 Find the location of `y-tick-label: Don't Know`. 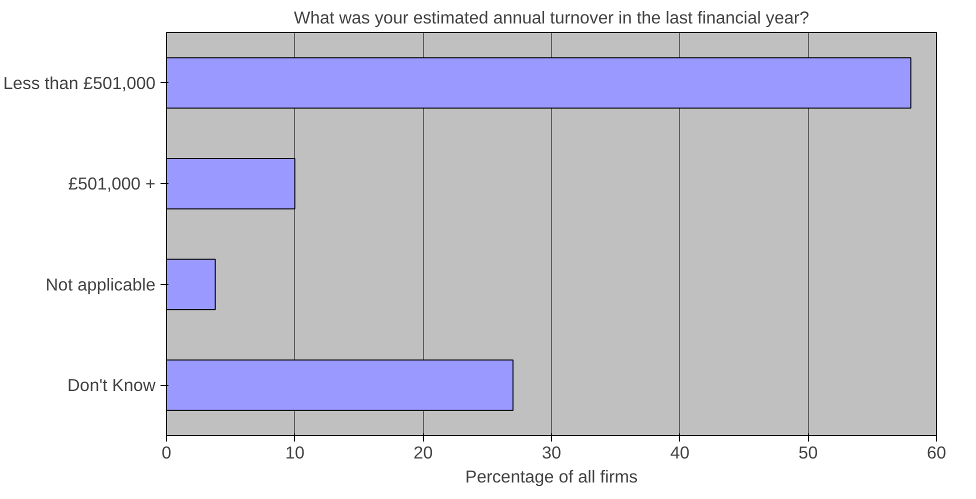

y-tick-label: Don't Know is located at coordinates (111, 385).